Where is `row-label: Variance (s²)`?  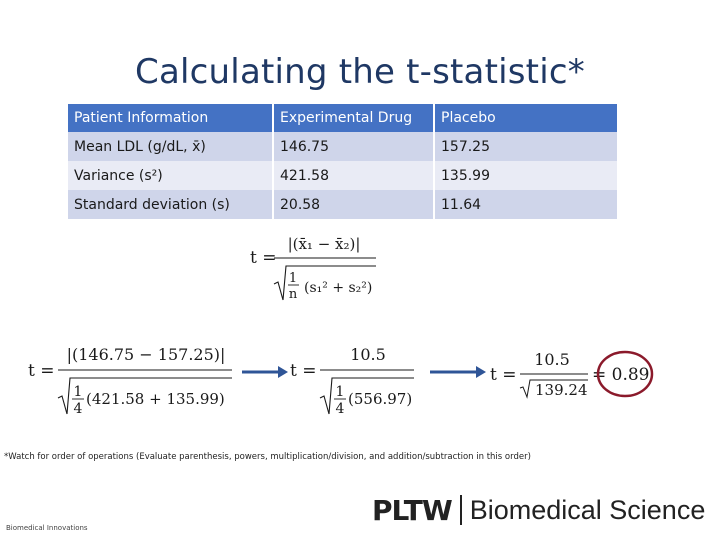
row-label: Variance (s²) is located at coordinates (170, 175).